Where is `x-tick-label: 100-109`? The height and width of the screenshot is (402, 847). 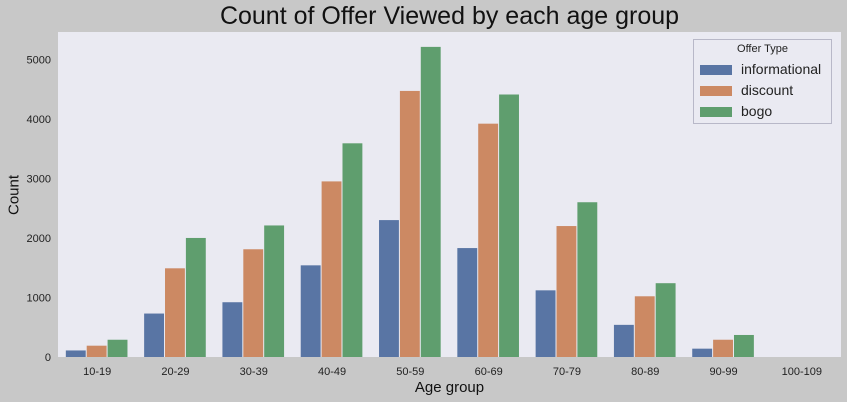 x-tick-label: 100-109 is located at coordinates (802, 372).